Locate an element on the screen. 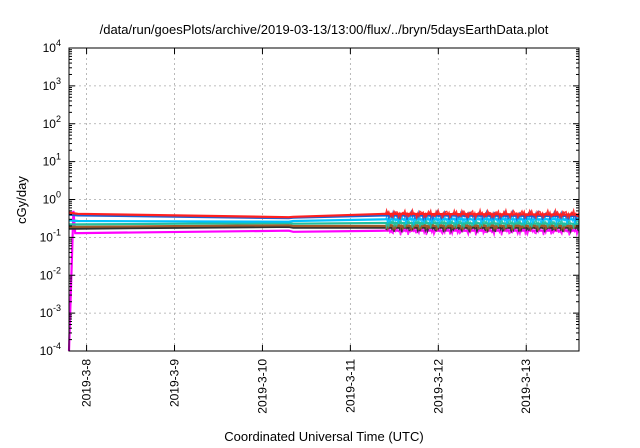  x-tick-label: 2019-3-12 is located at coordinates (438, 386).